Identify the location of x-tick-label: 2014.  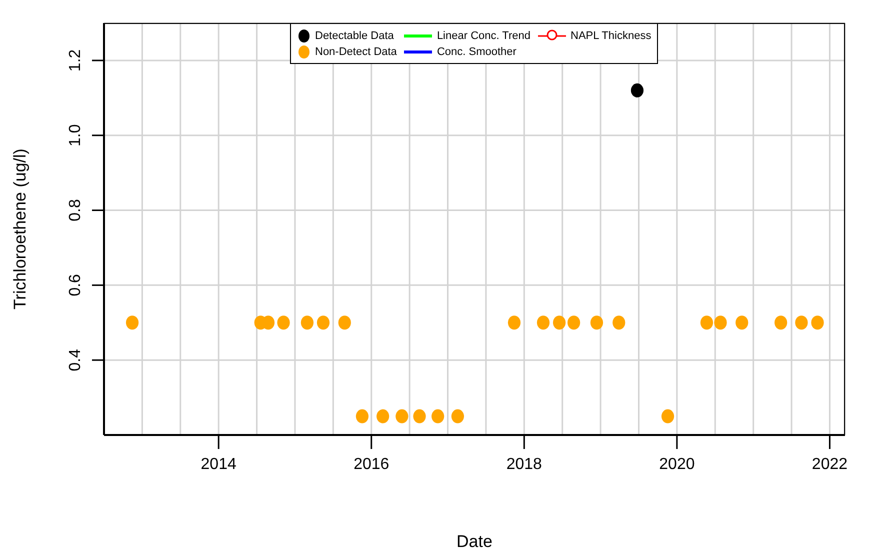
(218, 464).